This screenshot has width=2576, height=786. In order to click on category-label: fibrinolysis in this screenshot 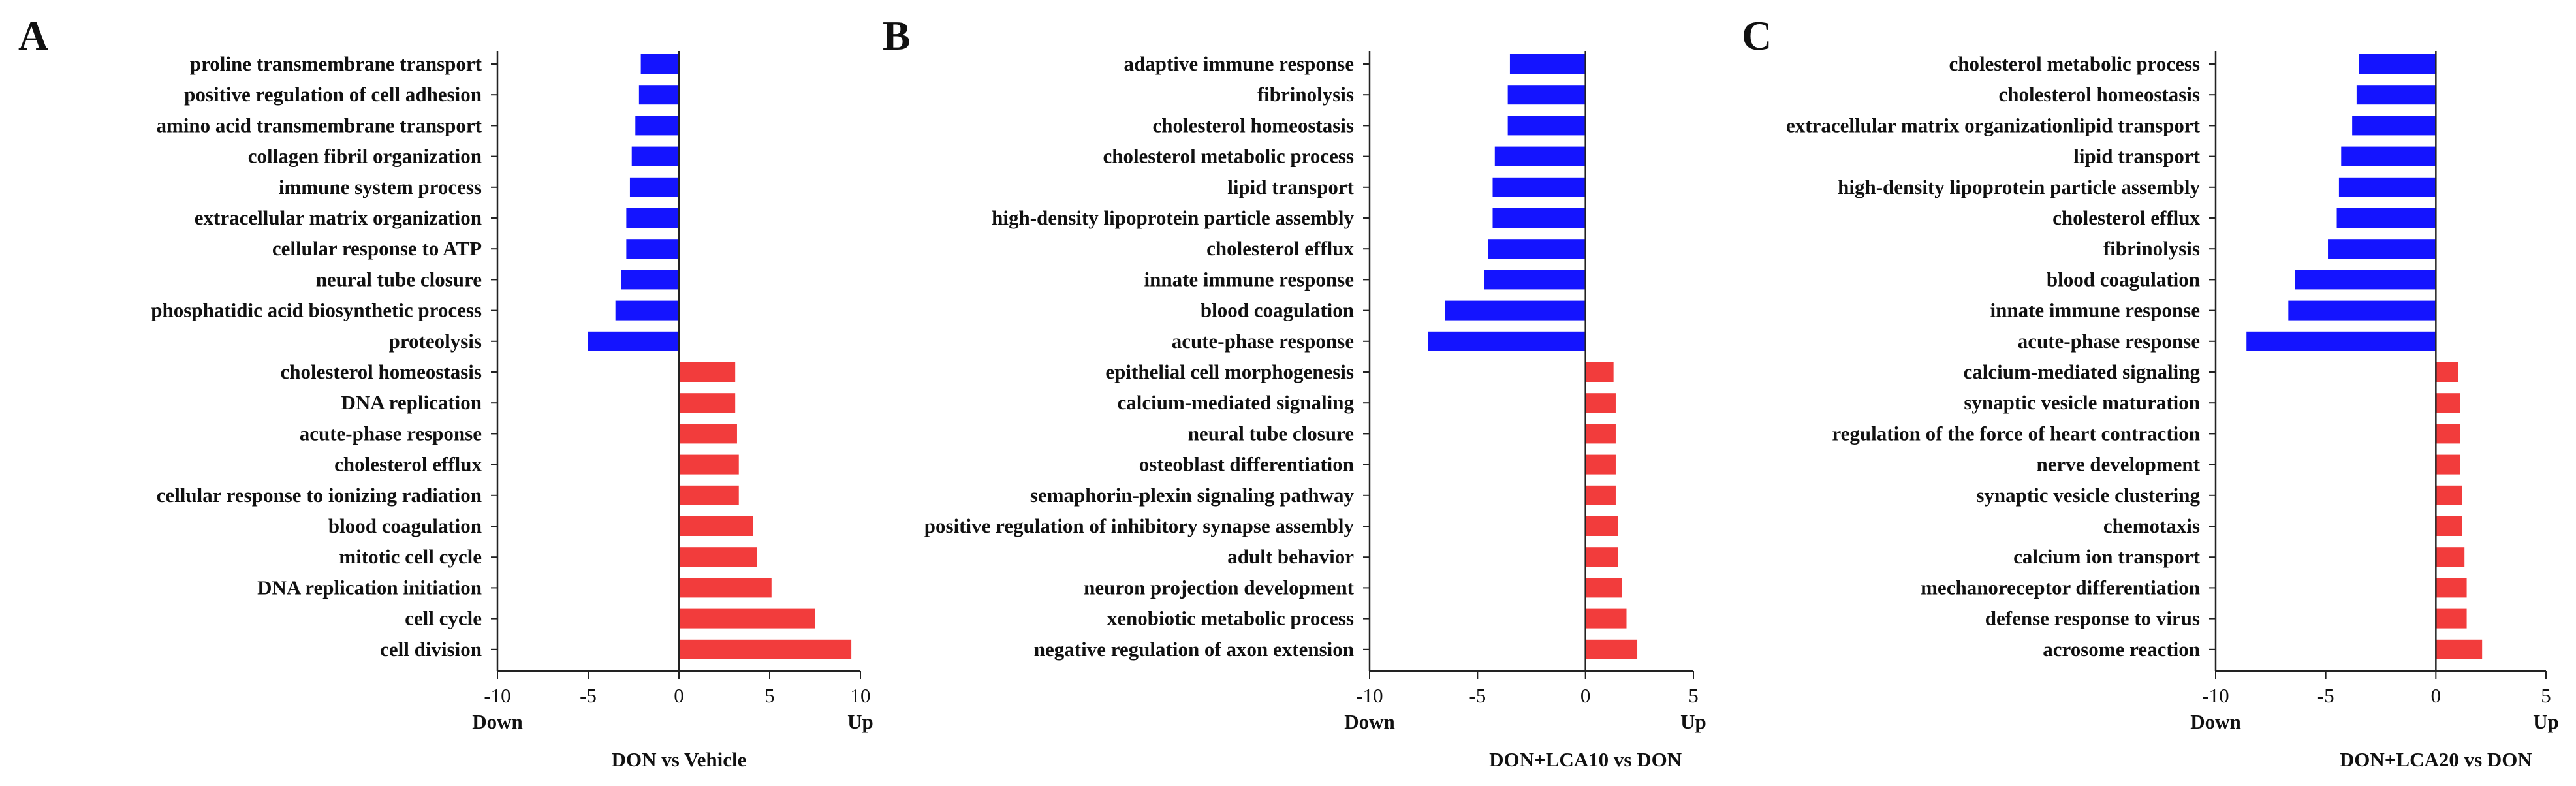, I will do `click(1305, 95)`.